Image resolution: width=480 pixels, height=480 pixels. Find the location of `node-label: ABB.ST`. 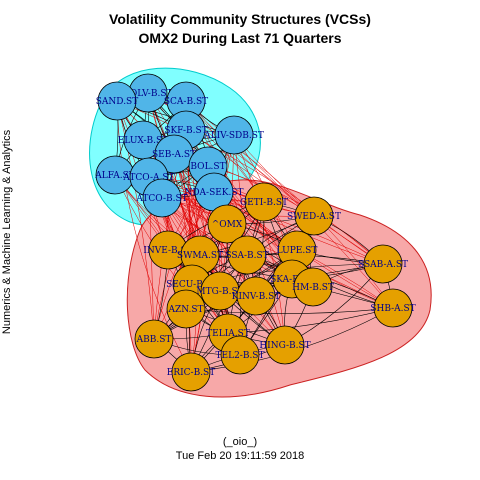

node-label: ABB.ST is located at coordinates (154, 340).